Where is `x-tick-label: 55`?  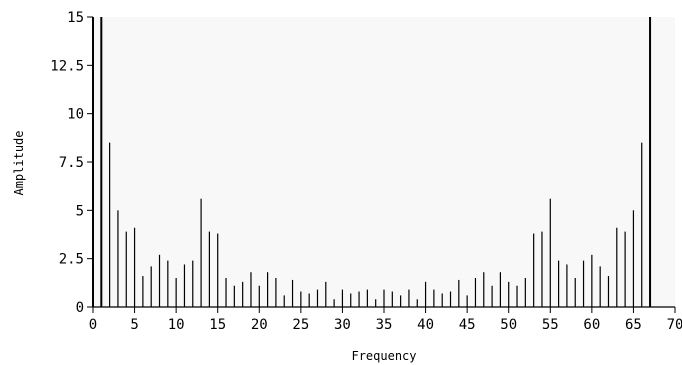 x-tick-label: 55 is located at coordinates (550, 325).